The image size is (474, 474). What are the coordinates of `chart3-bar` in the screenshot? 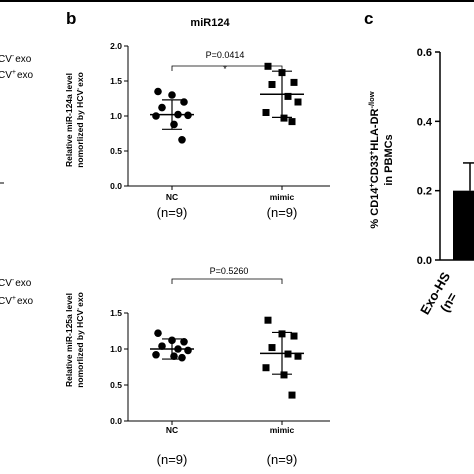 It's located at (463, 225).